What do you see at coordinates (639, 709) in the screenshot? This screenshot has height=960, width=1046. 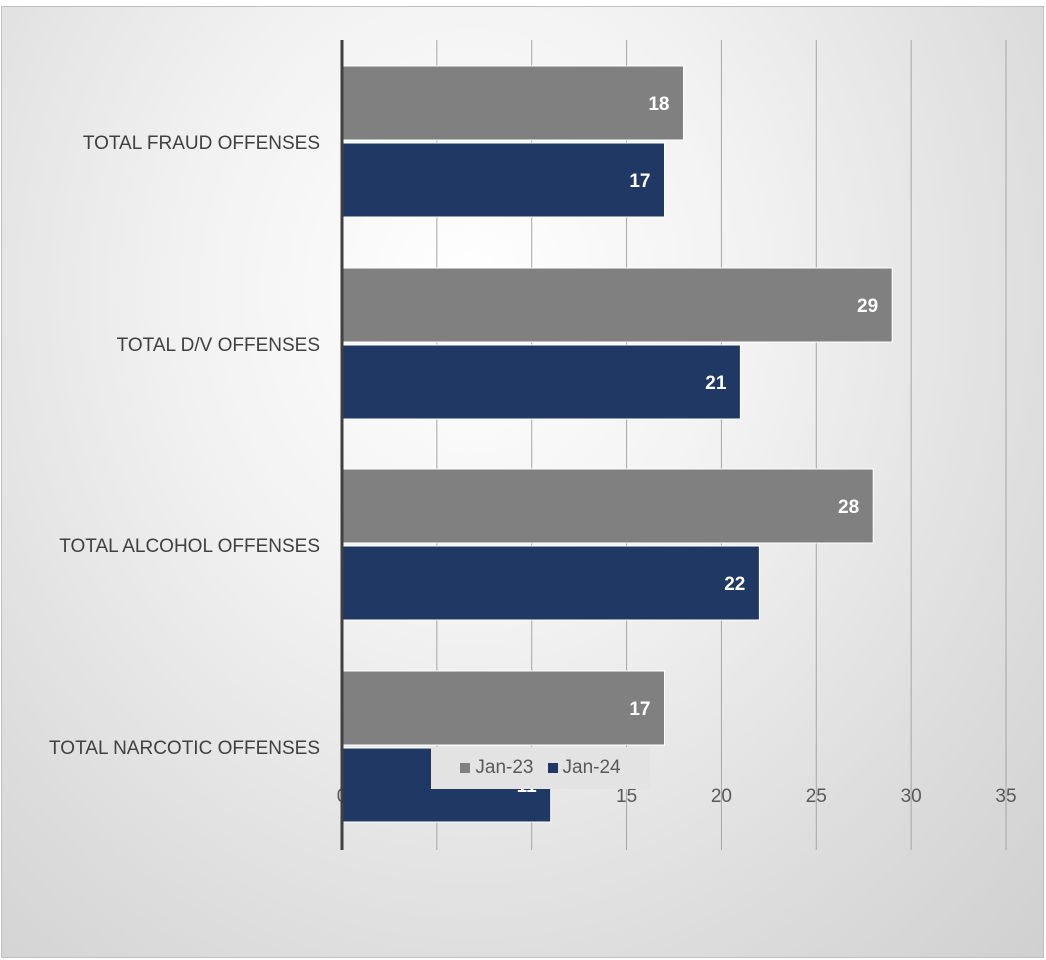 I see `data-label-jan-23: 17` at bounding box center [639, 709].